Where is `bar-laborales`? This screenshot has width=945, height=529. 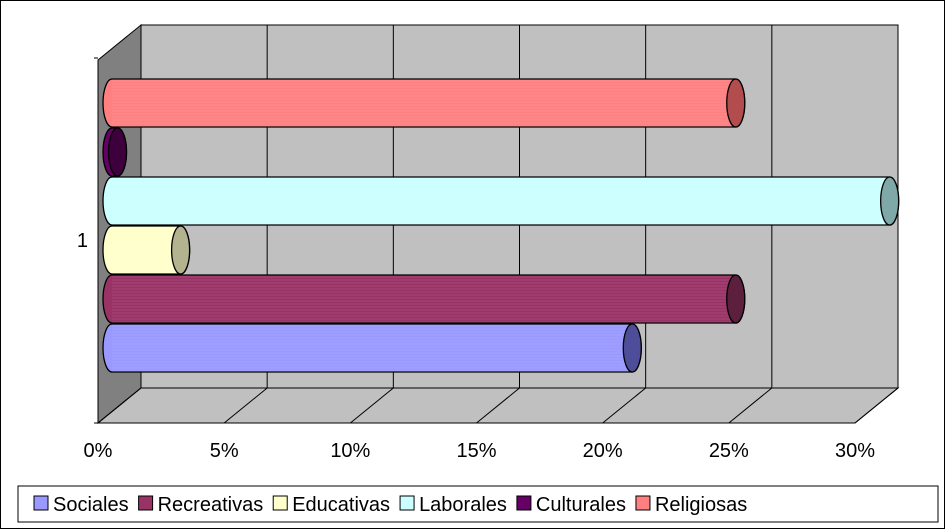
bar-laborales is located at coordinates (501, 201).